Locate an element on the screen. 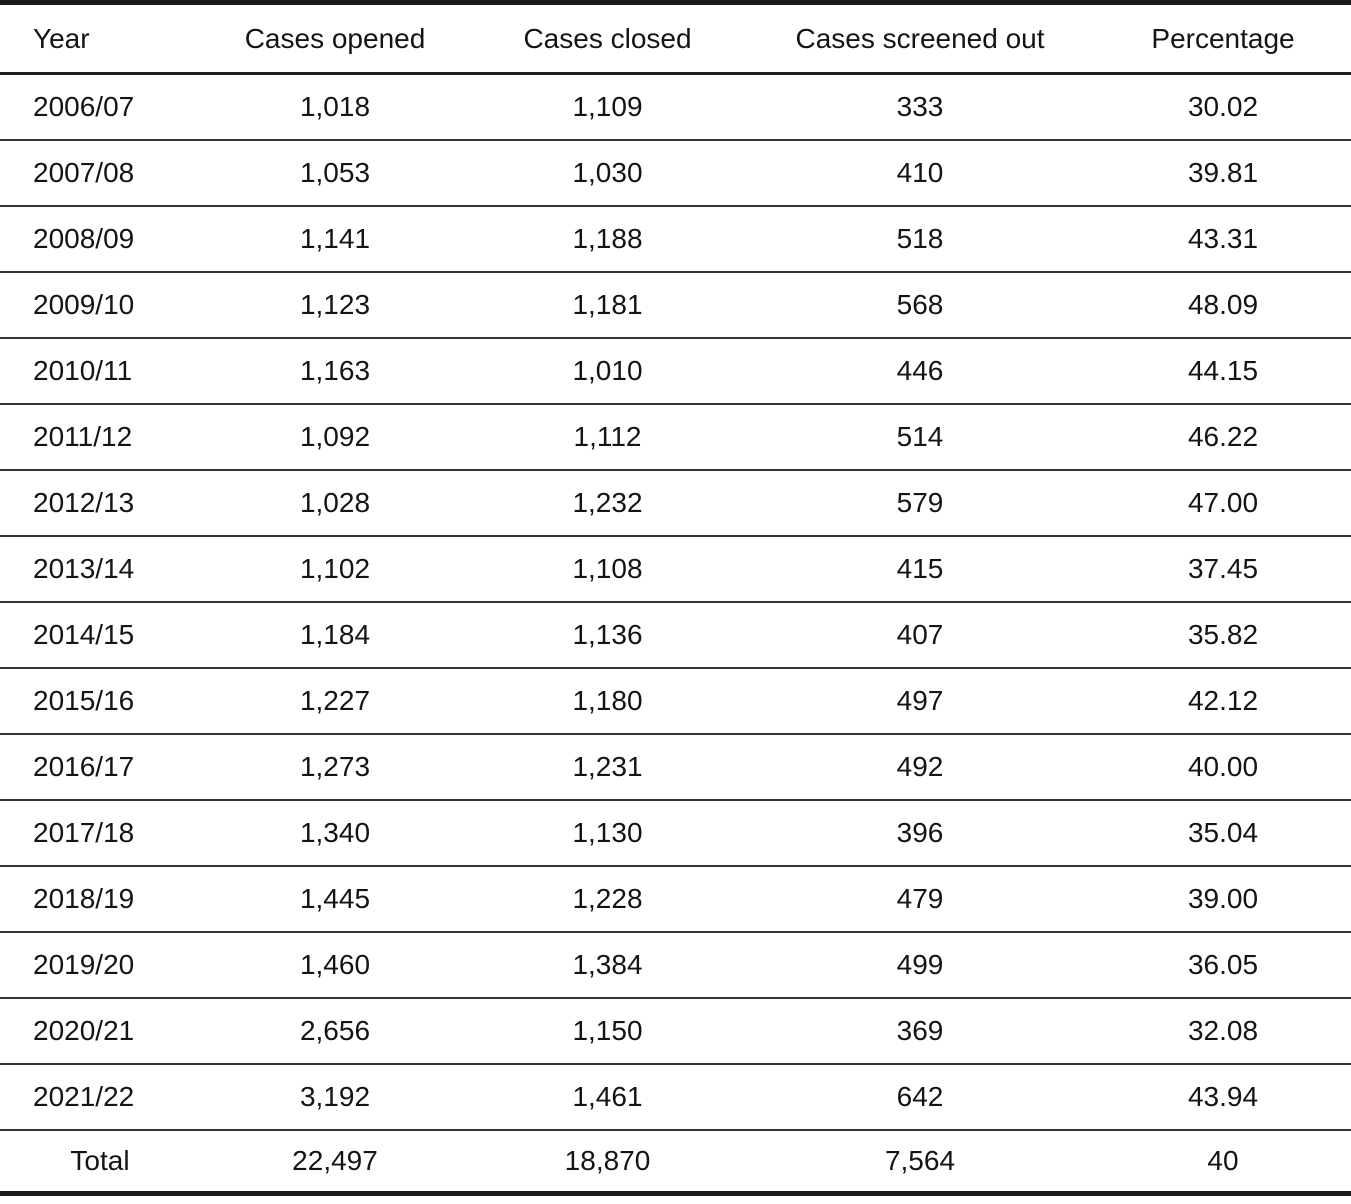 The height and width of the screenshot is (1204, 1351). column-header-cases-opened: Cases opened is located at coordinates (335, 38).